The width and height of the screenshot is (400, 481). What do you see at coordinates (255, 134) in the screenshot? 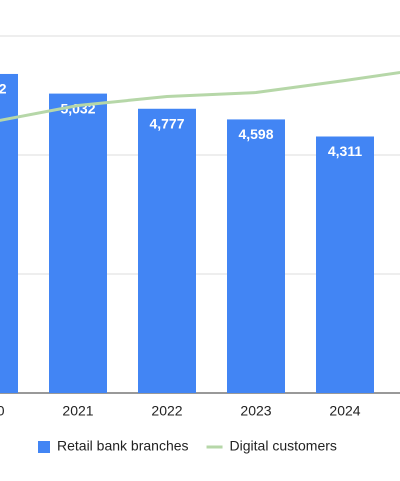
I see `data-label: 4,598` at bounding box center [255, 134].